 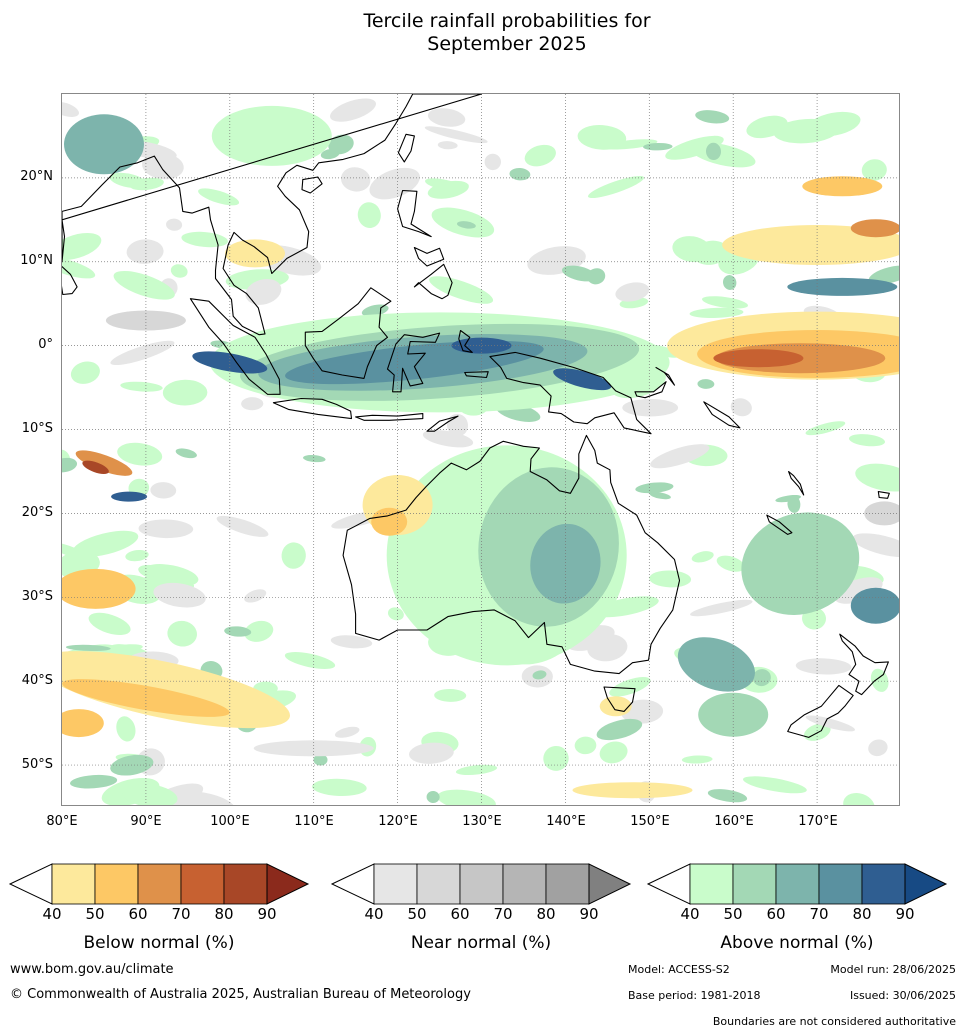 What do you see at coordinates (312, 408) in the screenshot?
I see `java-coastline` at bounding box center [312, 408].